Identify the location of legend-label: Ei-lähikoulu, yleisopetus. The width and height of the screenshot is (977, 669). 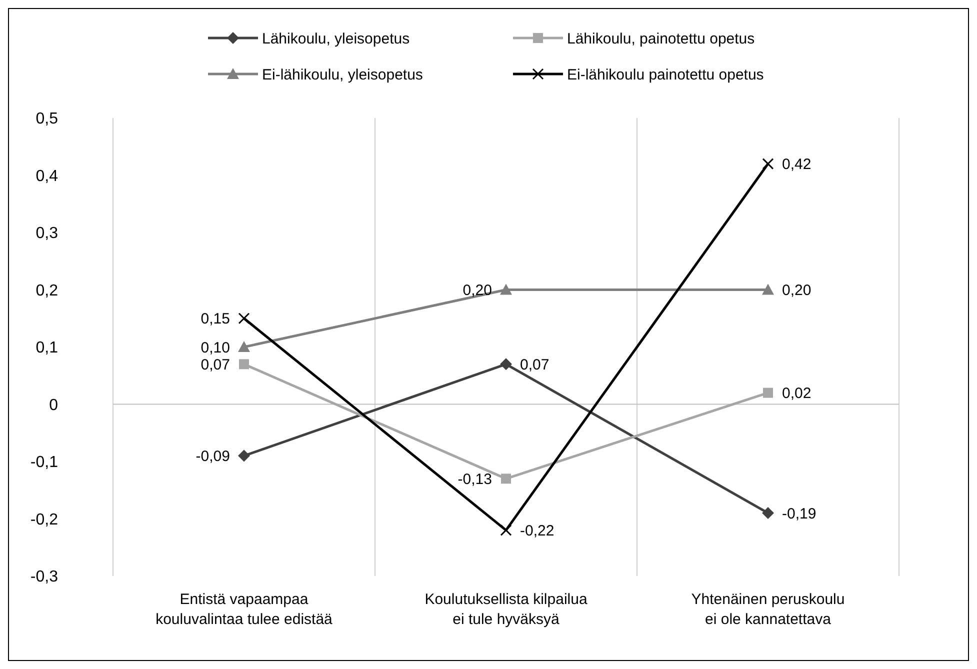
(342, 75).